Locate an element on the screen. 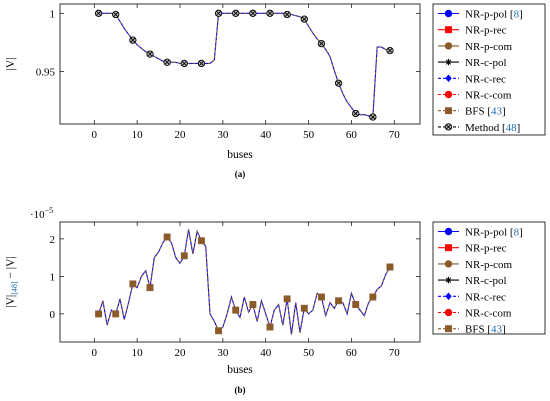  legend-marker-cross is located at coordinates (448, 127).